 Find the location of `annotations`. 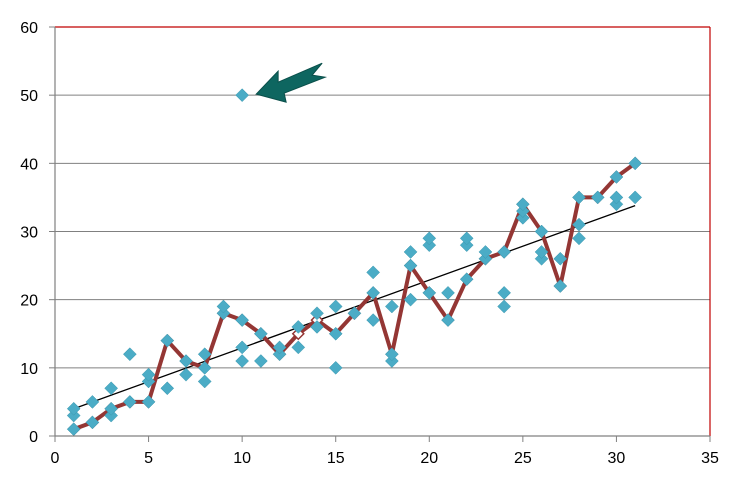

annotations is located at coordinates (291, 82).